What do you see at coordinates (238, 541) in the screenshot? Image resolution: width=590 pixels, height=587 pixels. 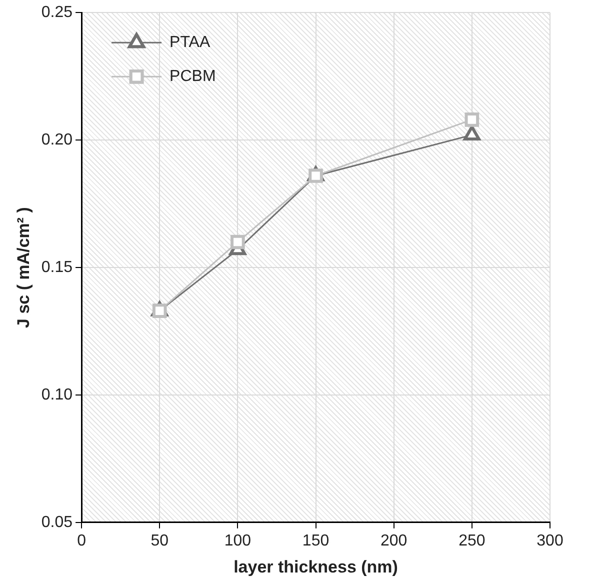 I see `x-tick-label: 100` at bounding box center [238, 541].